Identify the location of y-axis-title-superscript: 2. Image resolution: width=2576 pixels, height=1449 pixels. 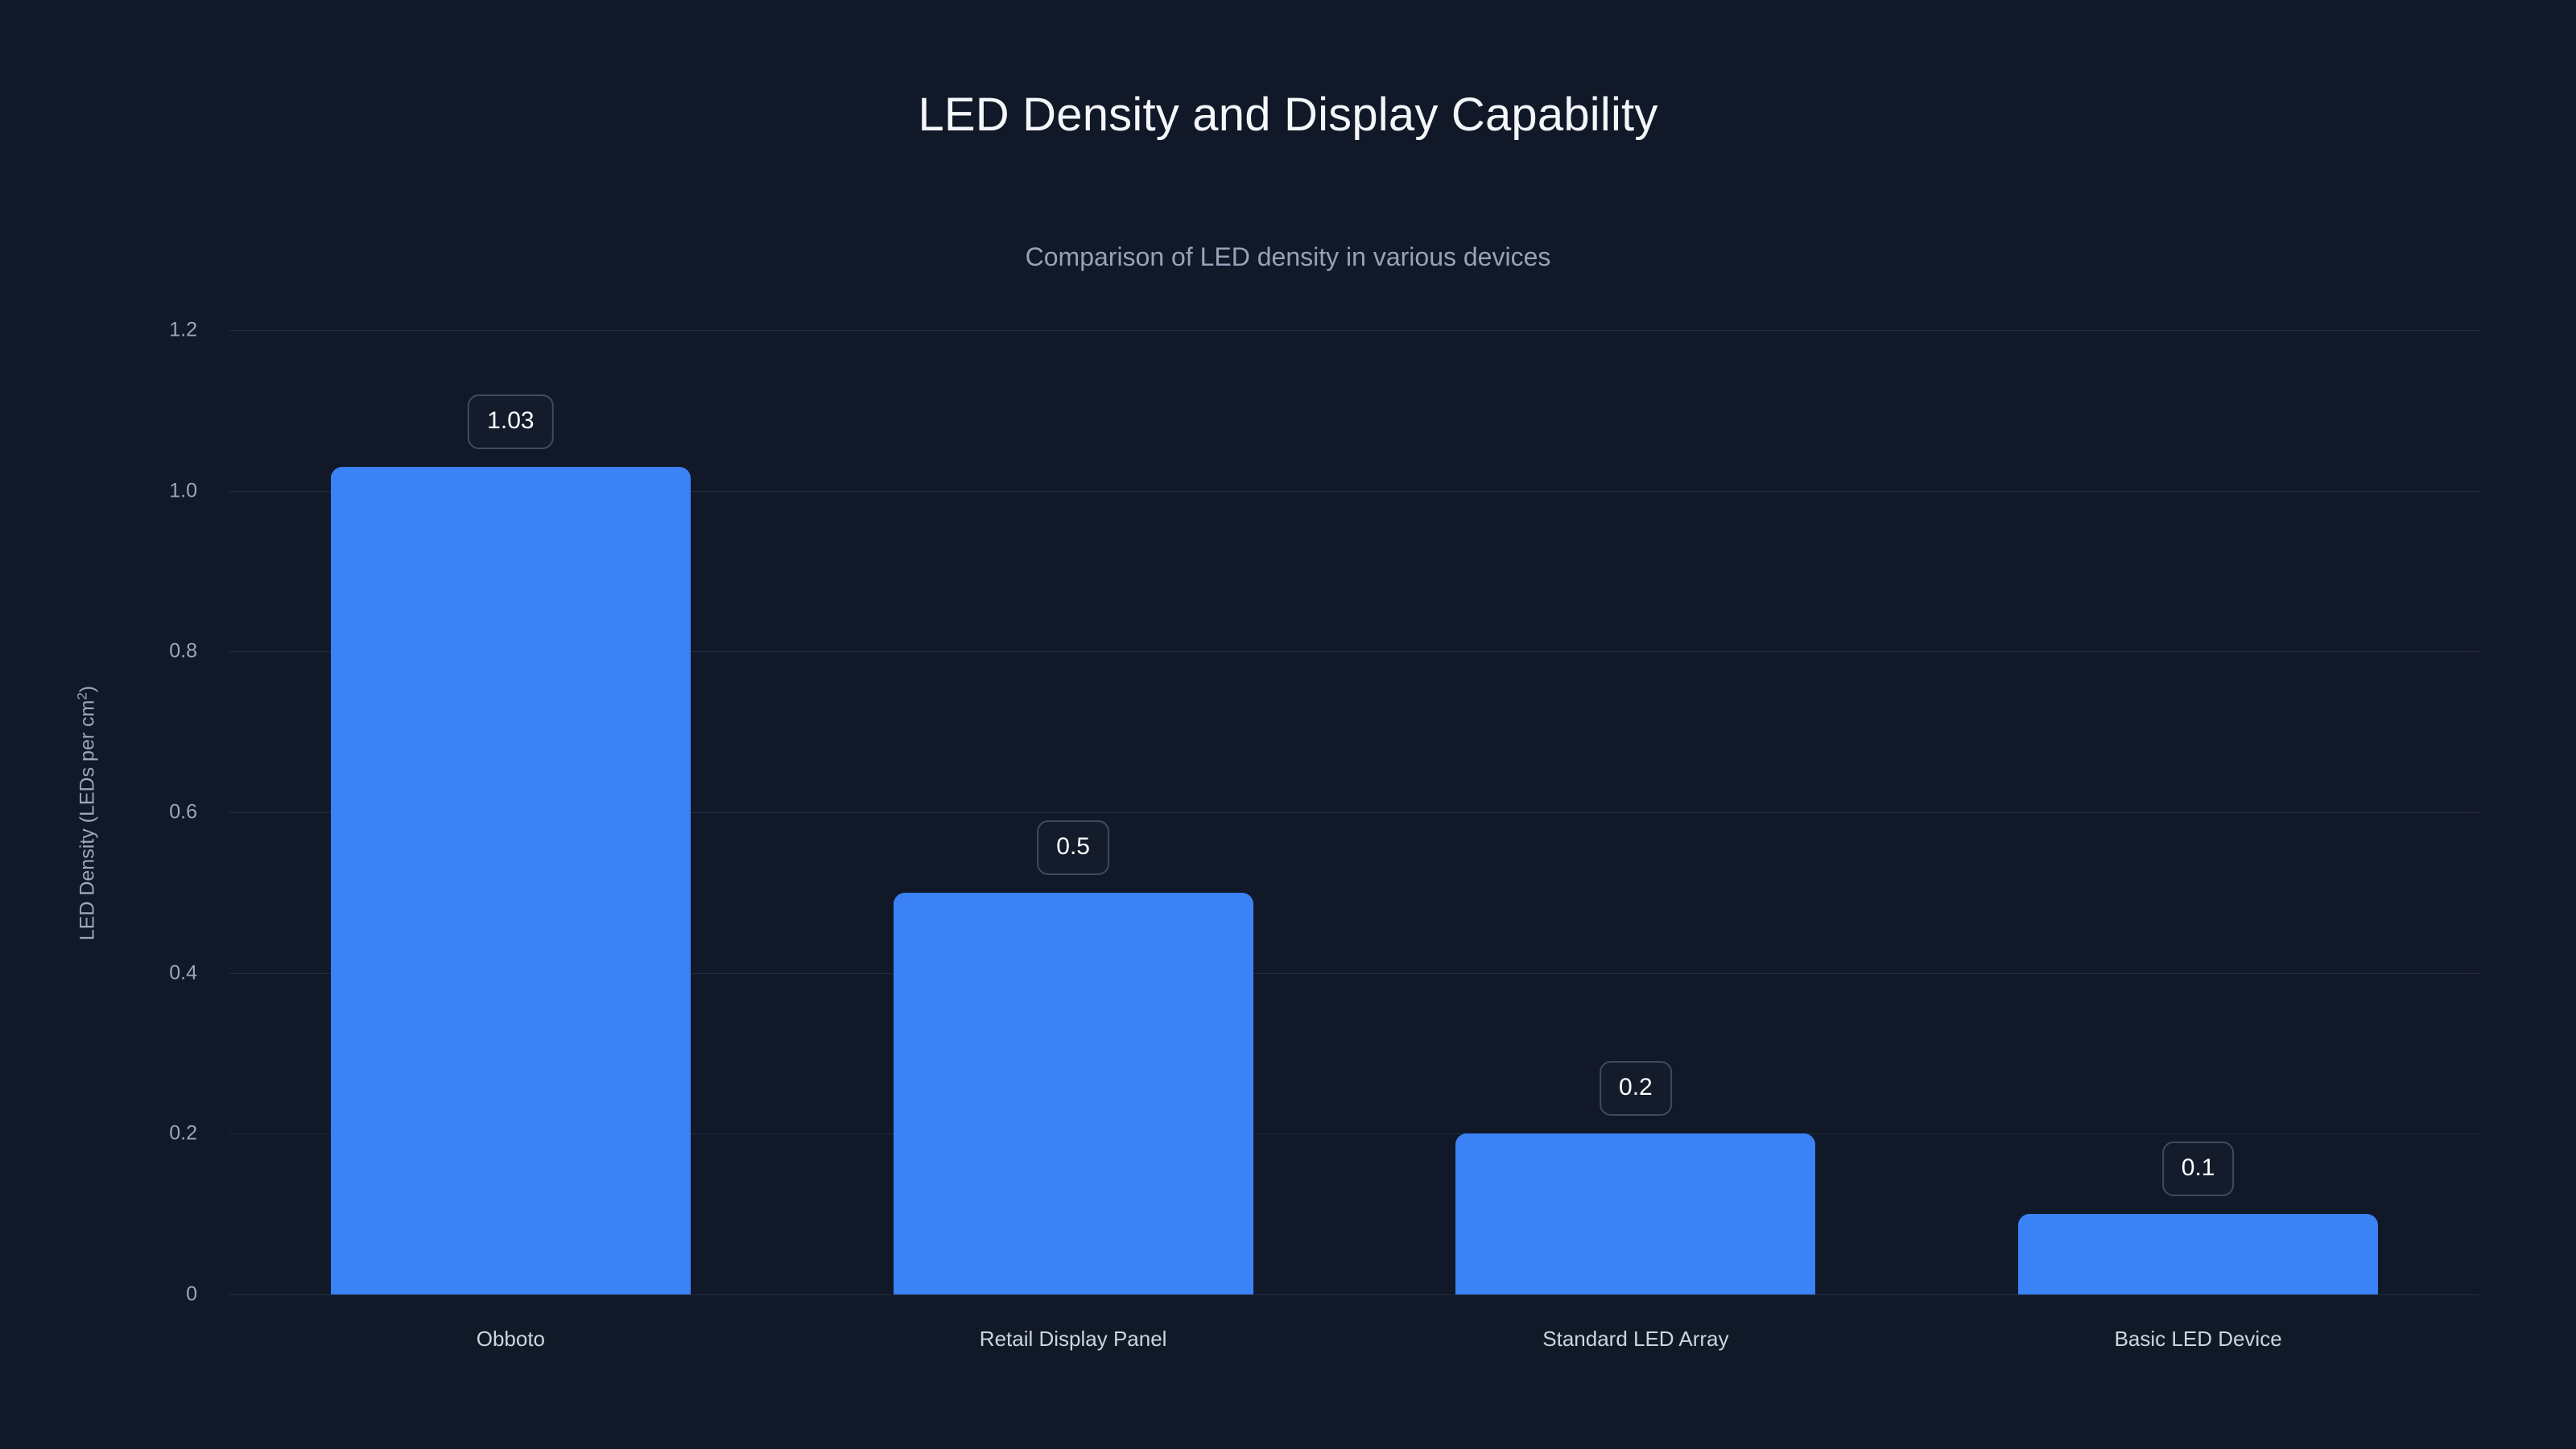
(82, 696).